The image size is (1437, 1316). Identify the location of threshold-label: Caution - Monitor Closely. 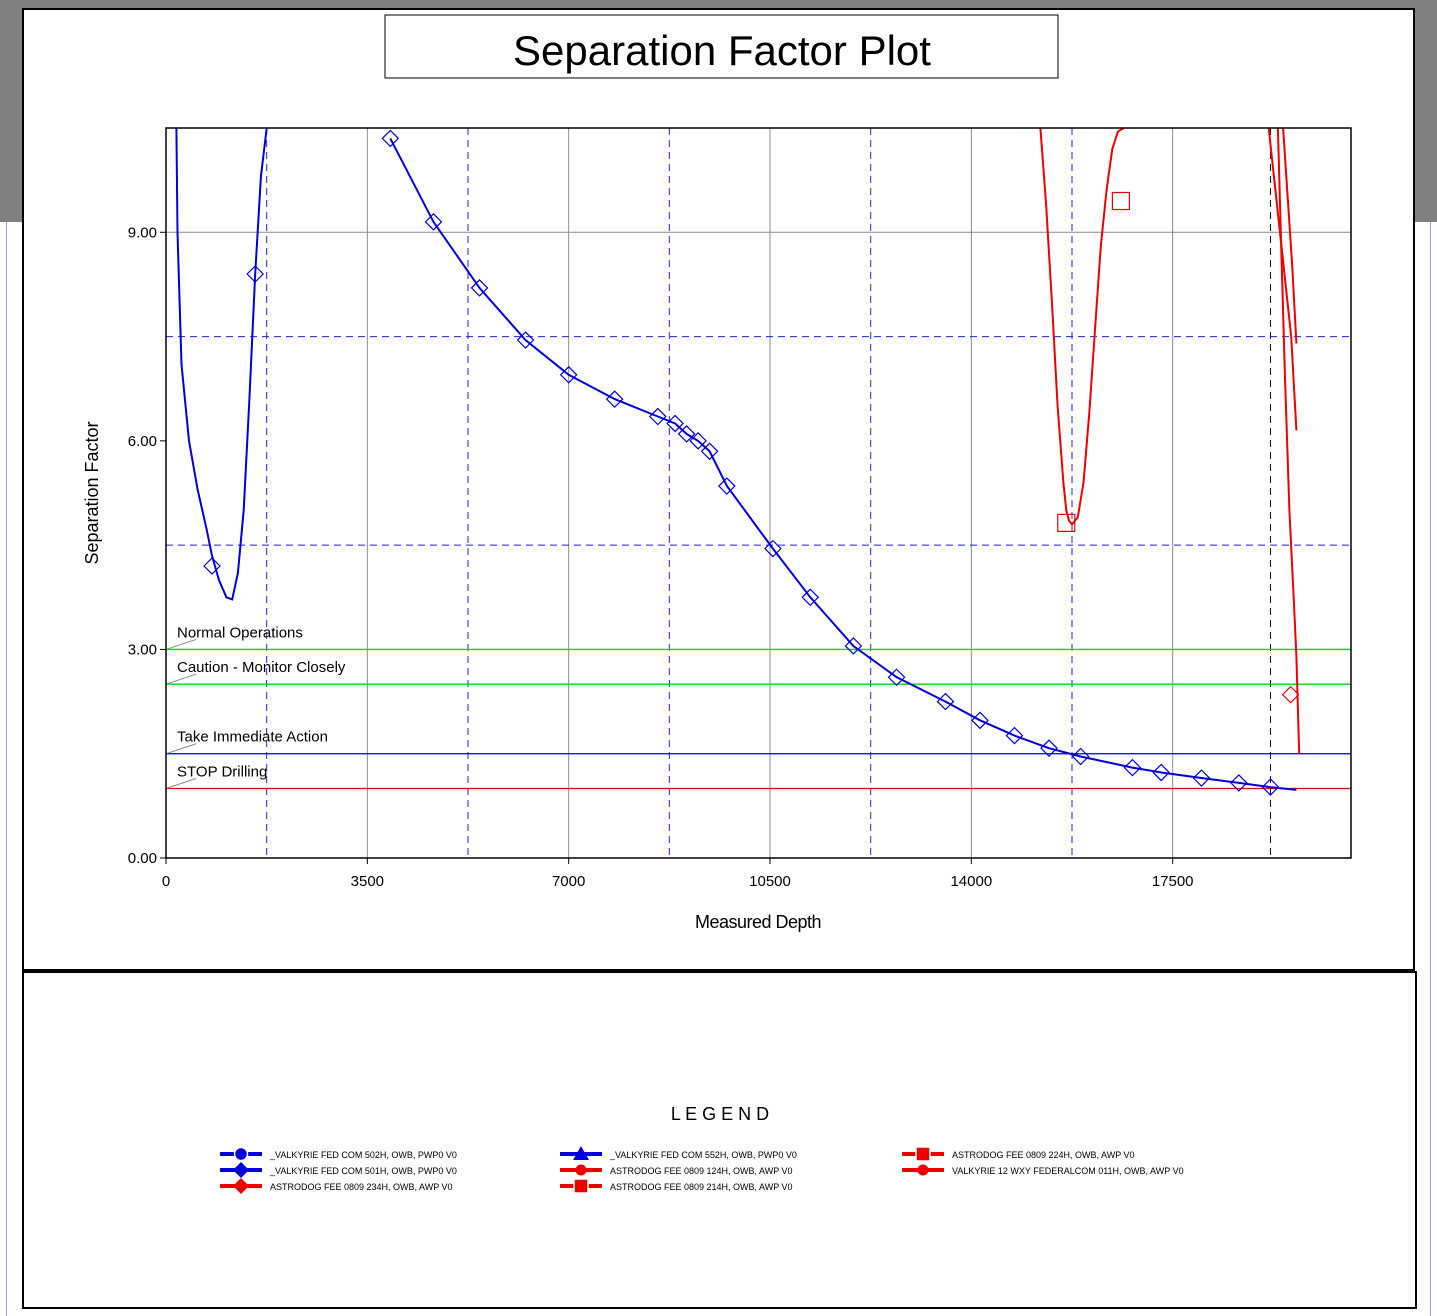
(261, 667).